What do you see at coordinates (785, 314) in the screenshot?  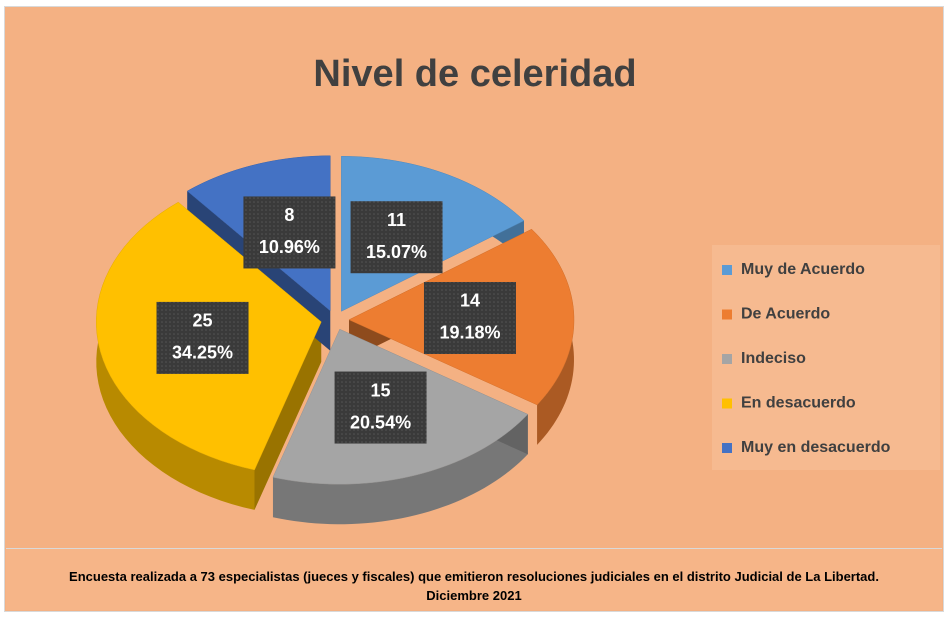 I see `legend-label: De Acuerdo` at bounding box center [785, 314].